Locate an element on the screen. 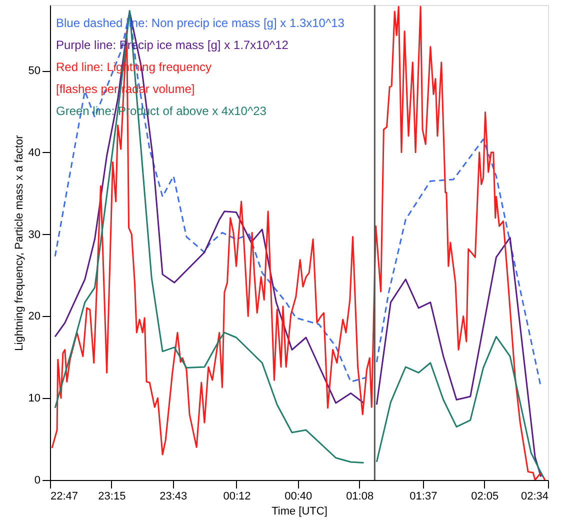  x-tick-label: 23:43 is located at coordinates (174, 496).